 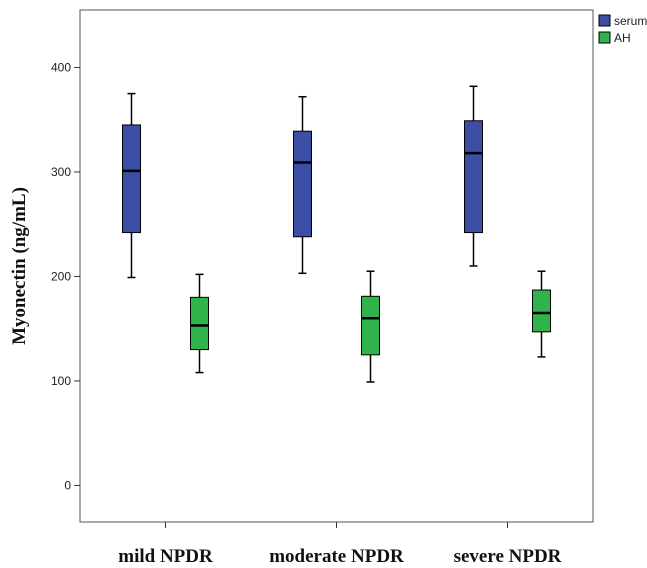 I want to click on legend-label-serum: serum, so click(x=630, y=21).